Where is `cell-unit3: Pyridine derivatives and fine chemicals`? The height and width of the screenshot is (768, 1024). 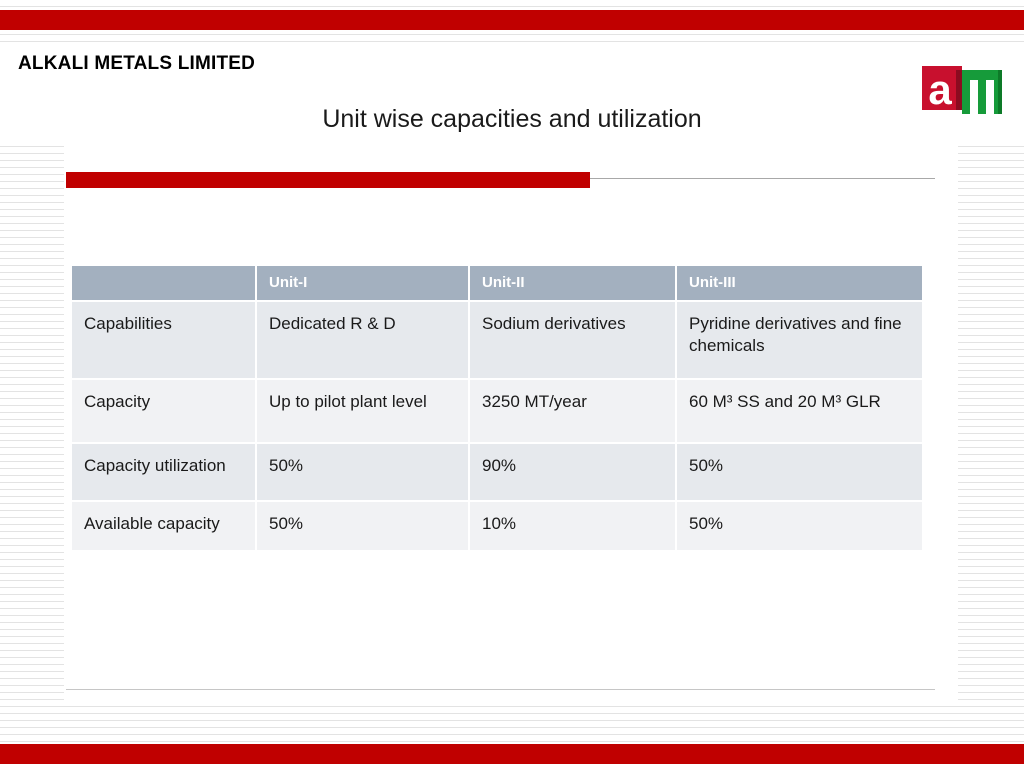
cell-unit3: Pyridine derivatives and fine chemicals is located at coordinates (799, 340).